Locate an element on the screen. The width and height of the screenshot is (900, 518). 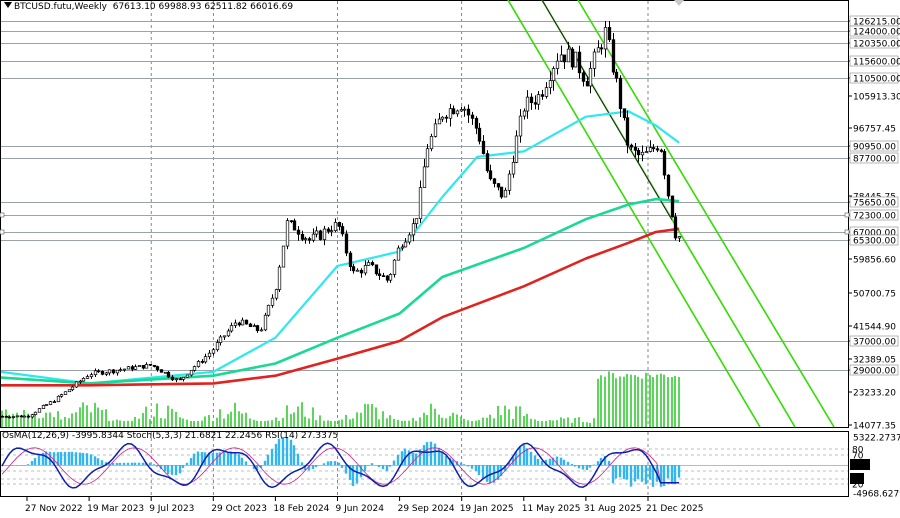
price-tick-label: 87700.00 is located at coordinates (874, 160).